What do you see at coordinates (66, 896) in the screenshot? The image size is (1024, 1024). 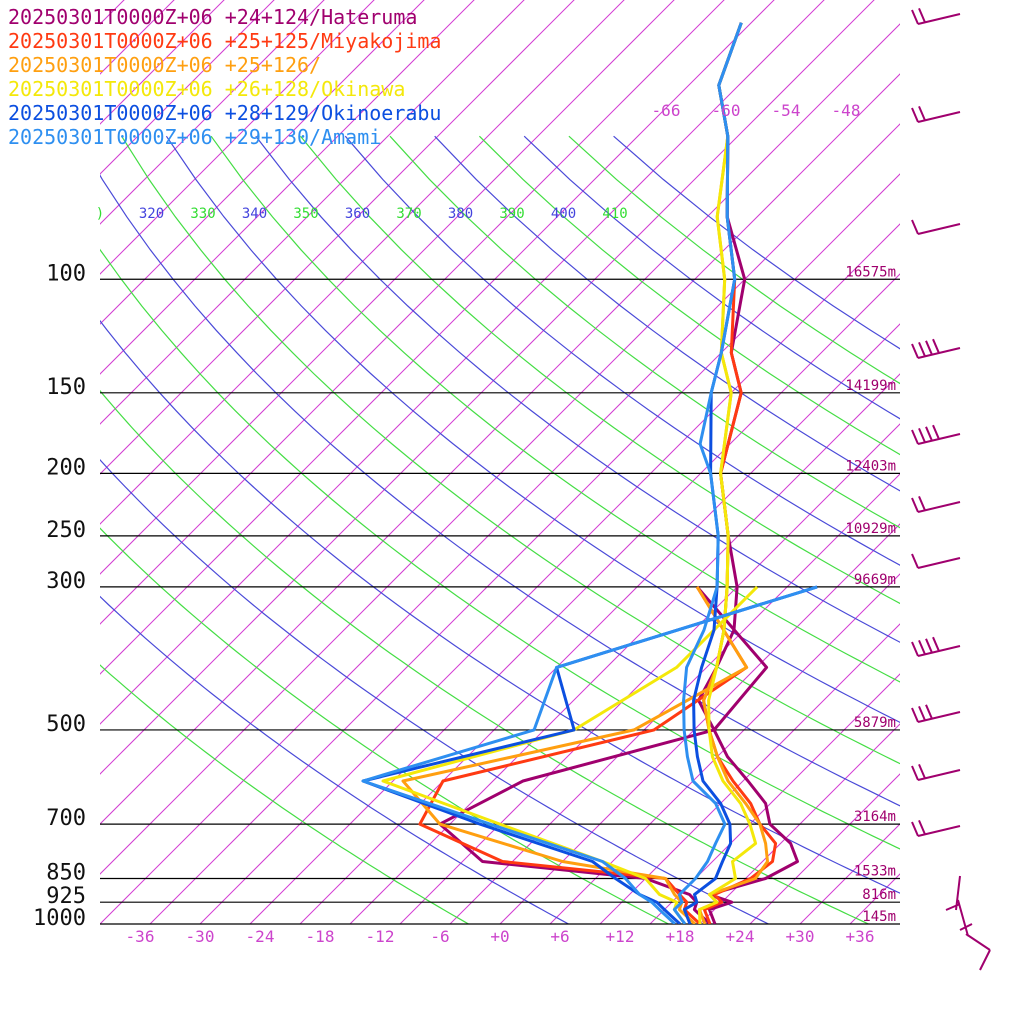 I see `pressure-tick-label: 925` at bounding box center [66, 896].